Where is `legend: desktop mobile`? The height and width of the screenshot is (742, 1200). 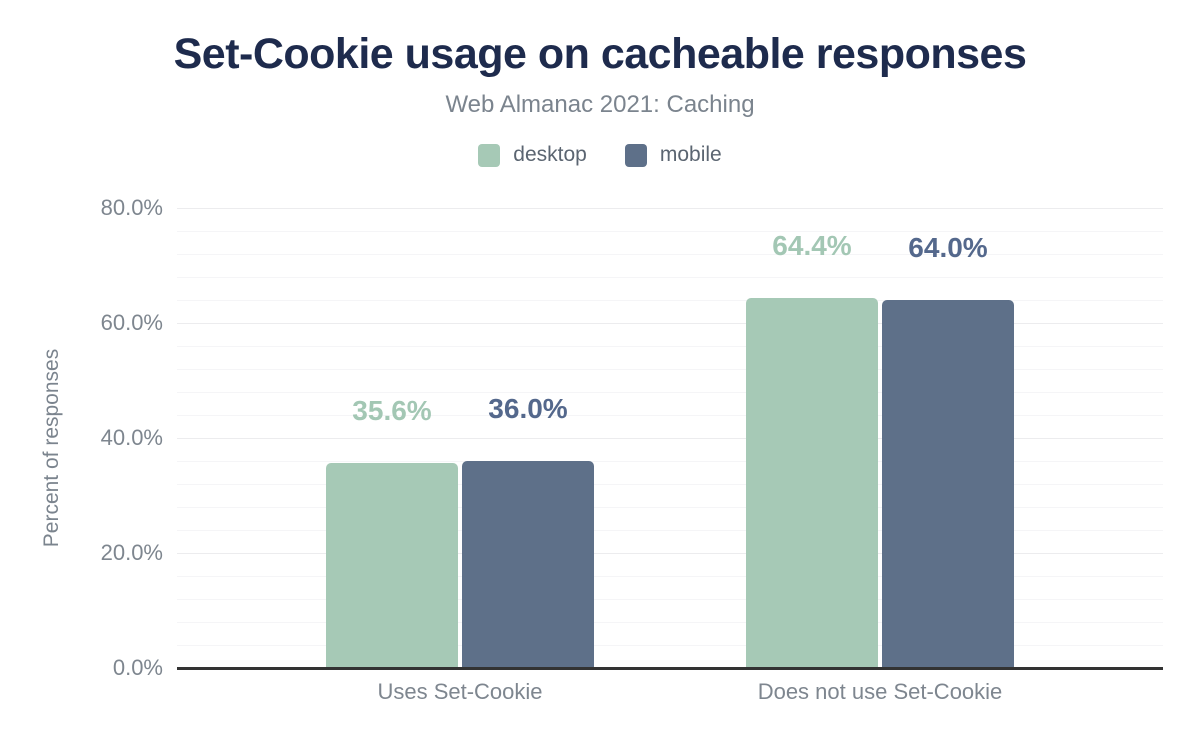
legend: desktop mobile is located at coordinates (600, 155).